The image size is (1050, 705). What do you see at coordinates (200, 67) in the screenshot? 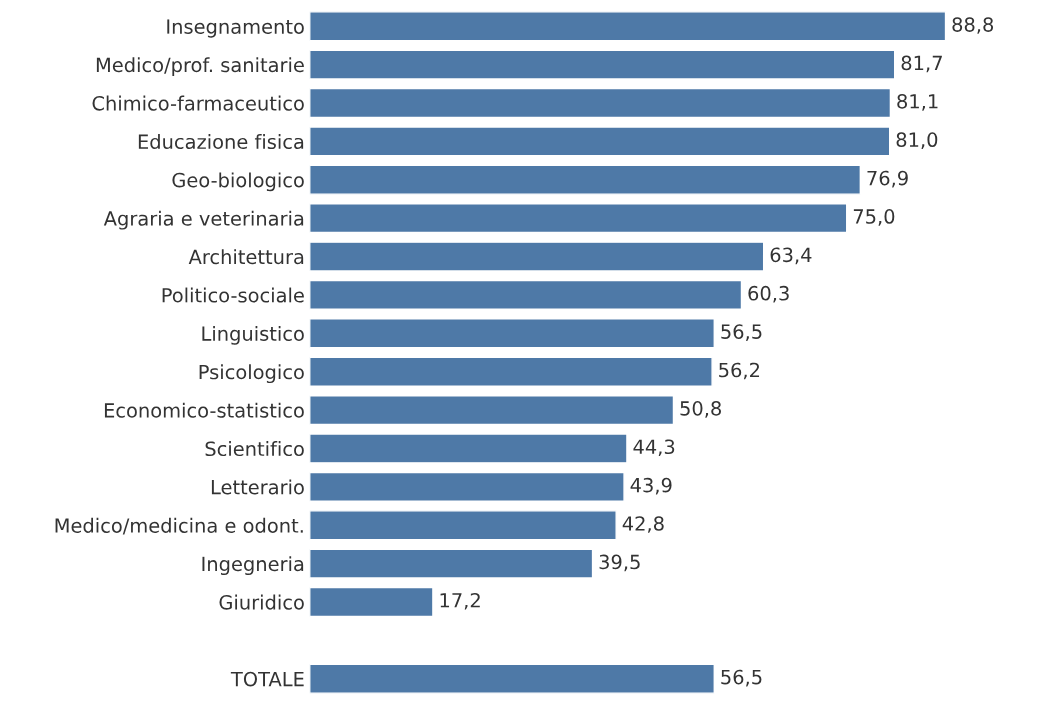
I see `y-tick-label: Medico/prof. sanitarie` at bounding box center [200, 67].